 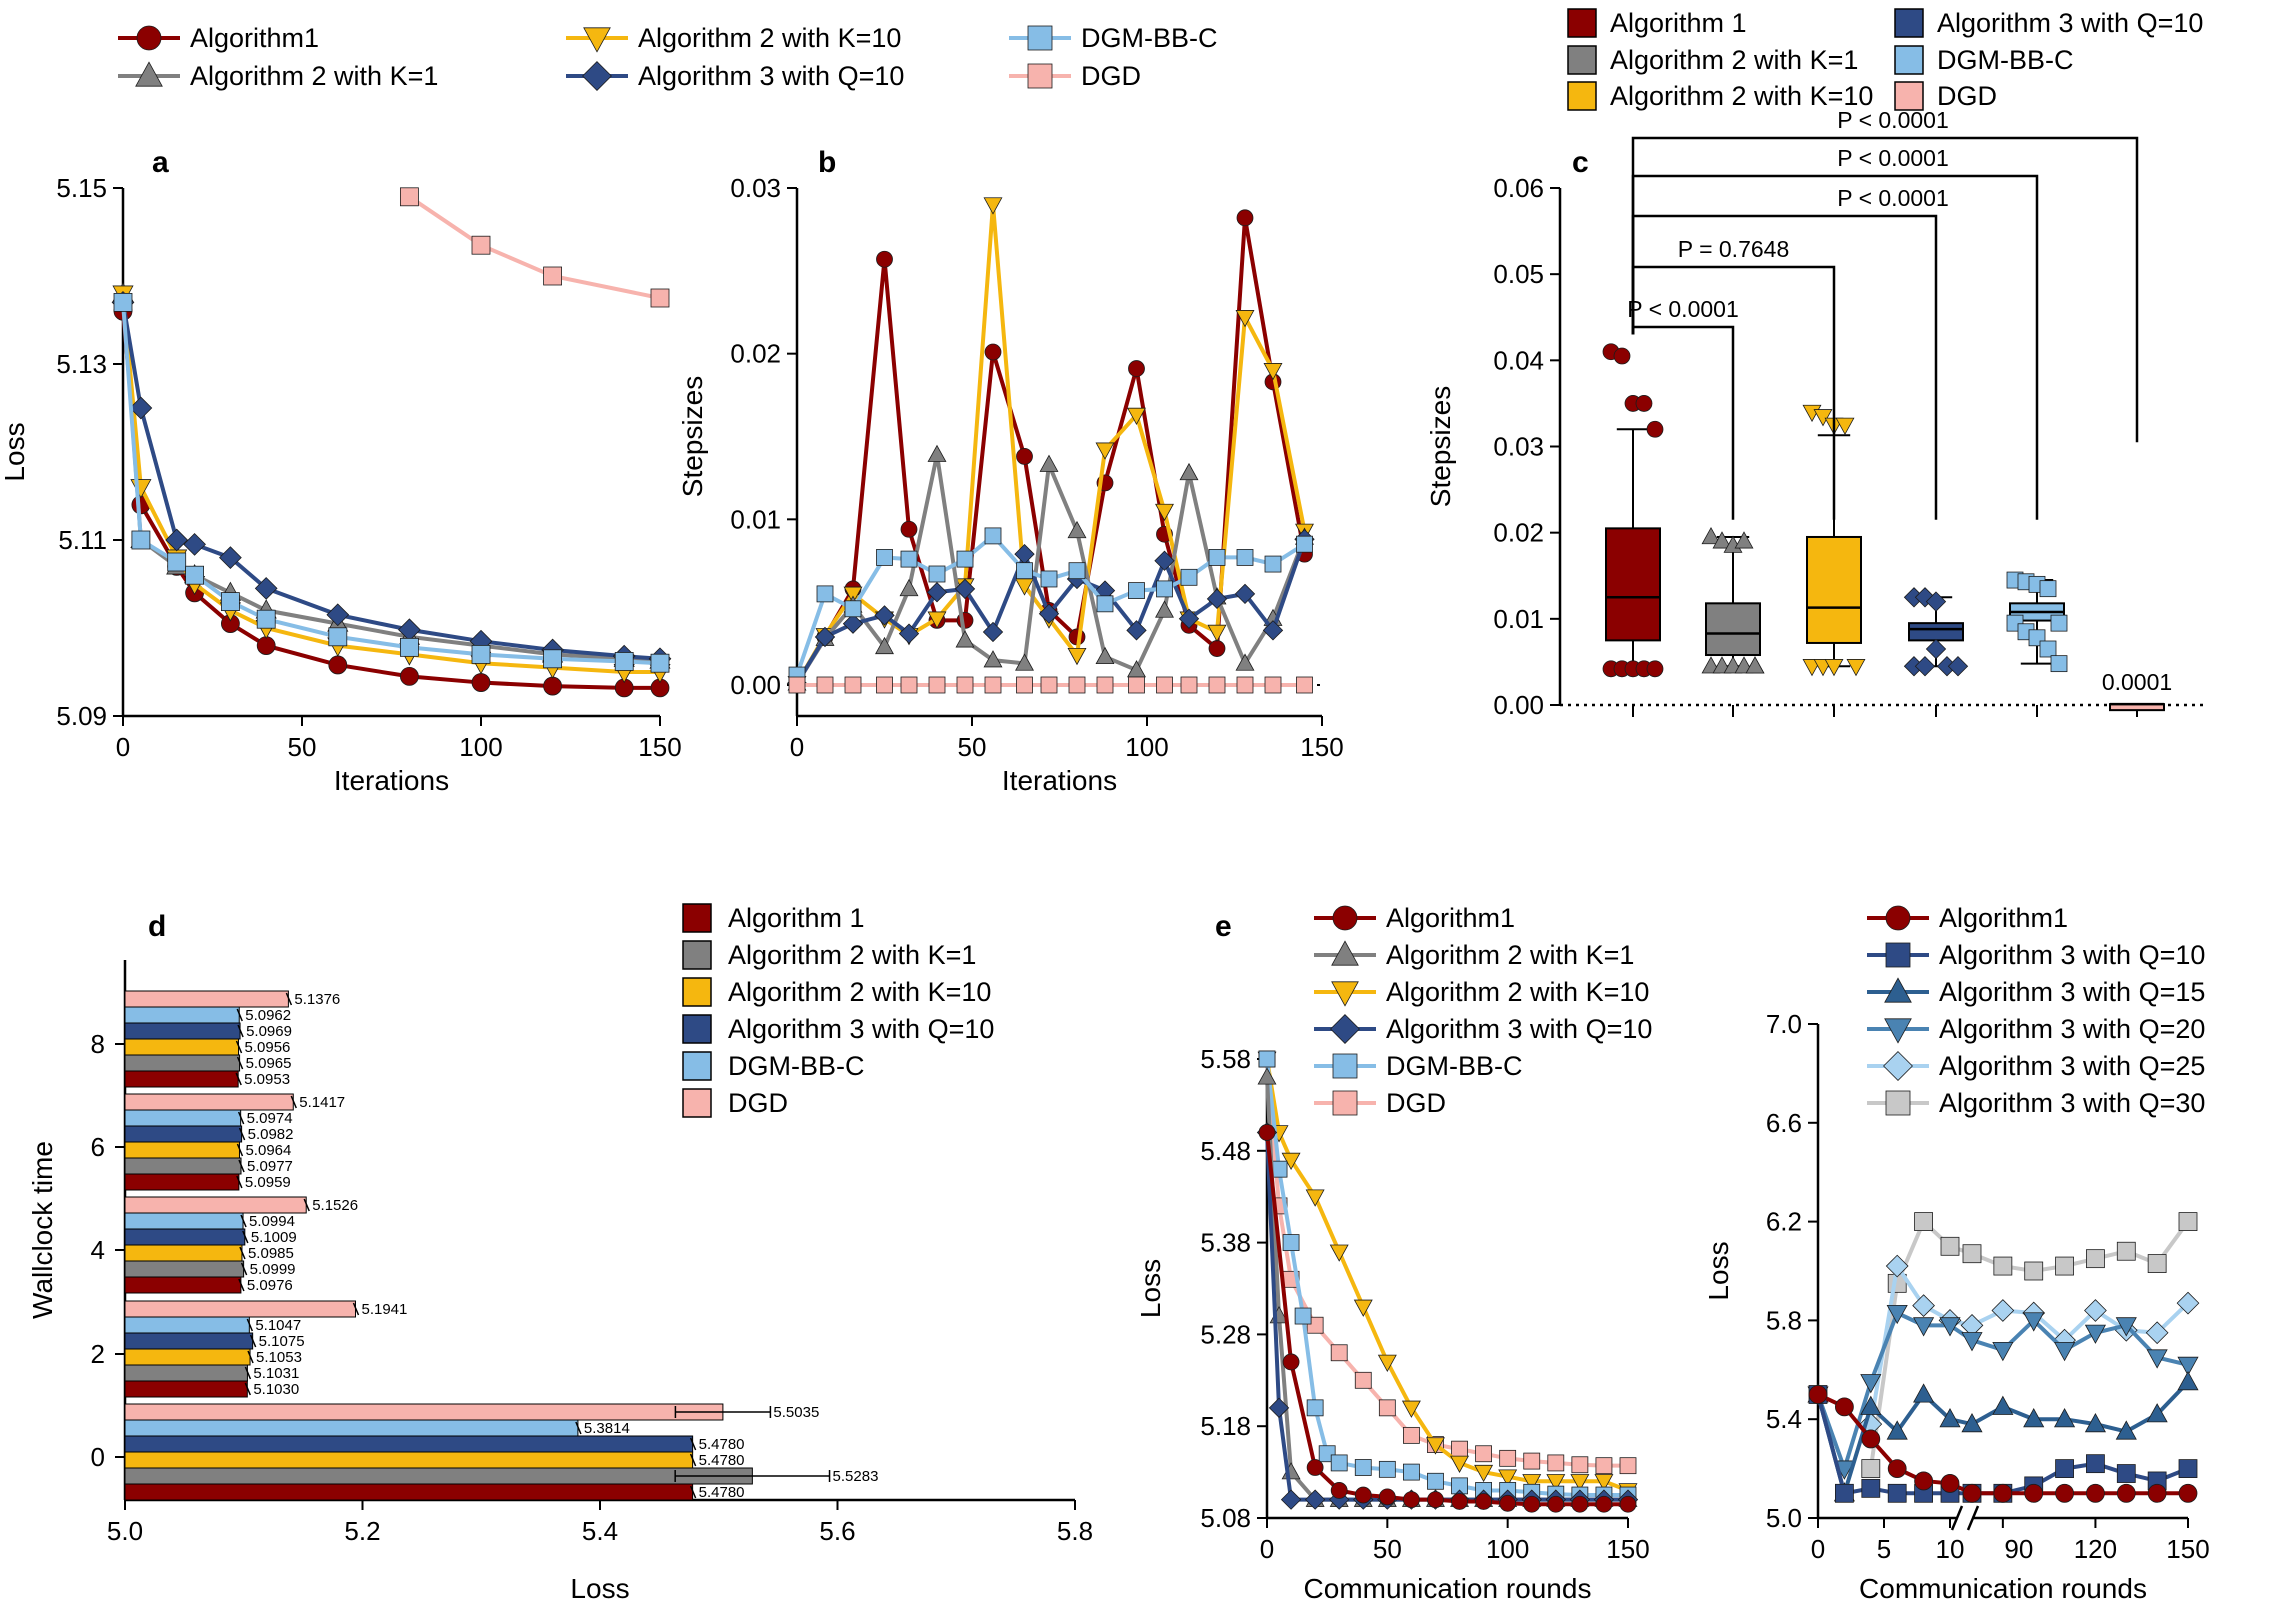 What do you see at coordinates (1446, 1317) in the screenshot?
I see `panel-e-alg3q10-line` at bounding box center [1446, 1317].